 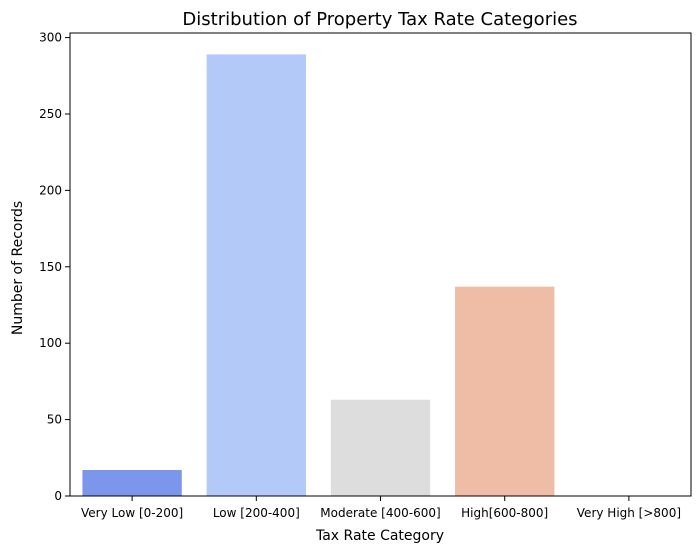 What do you see at coordinates (50, 190) in the screenshot?
I see `y-tick-label: 200` at bounding box center [50, 190].